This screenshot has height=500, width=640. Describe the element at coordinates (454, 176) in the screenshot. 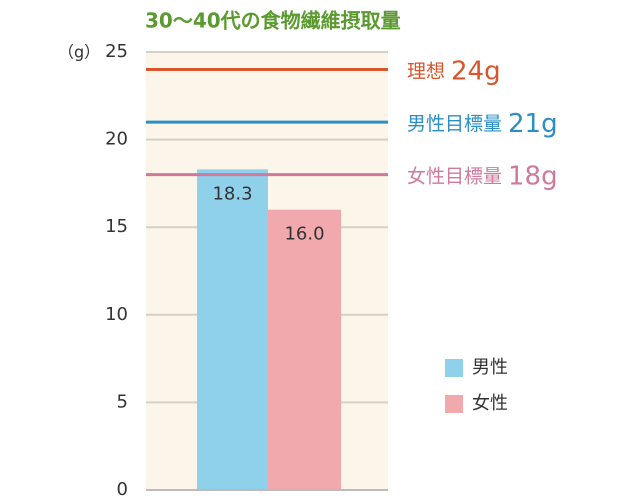

I see `reference-name: 女性目標量` at that location.